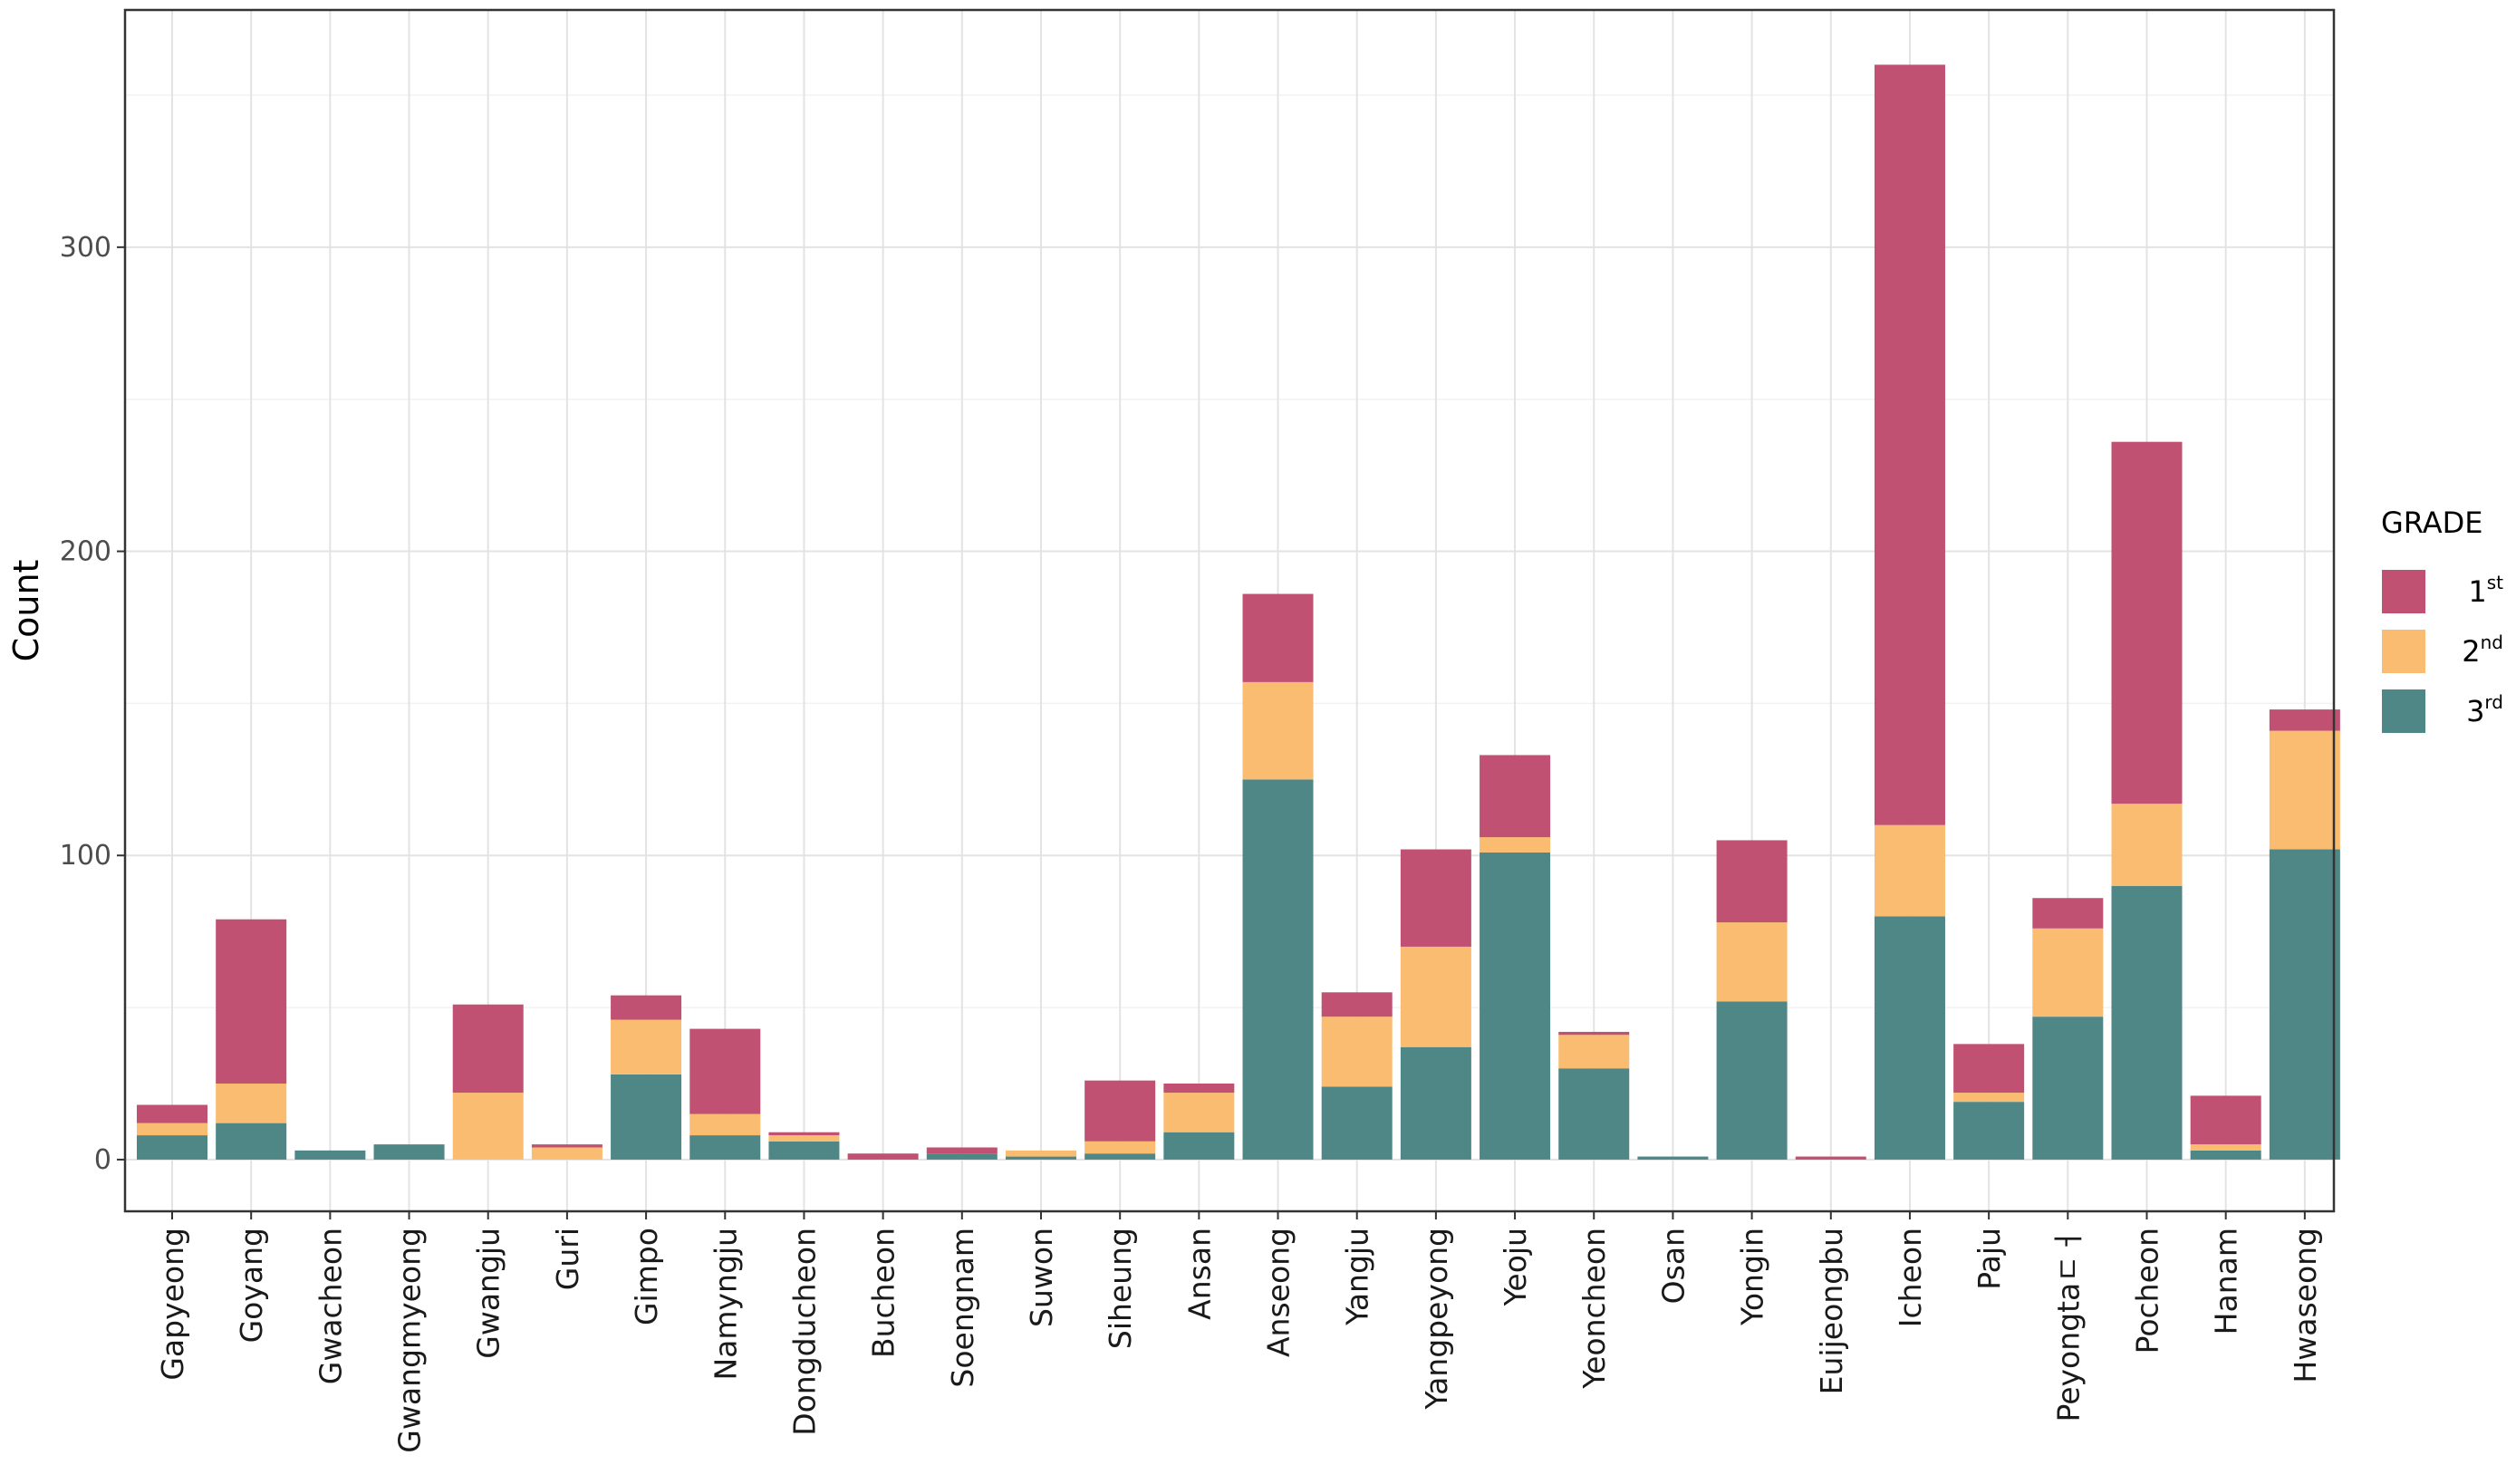  What do you see at coordinates (1436, 1319) in the screenshot?
I see `x-tick-label: Yangpeyong` at bounding box center [1436, 1319].